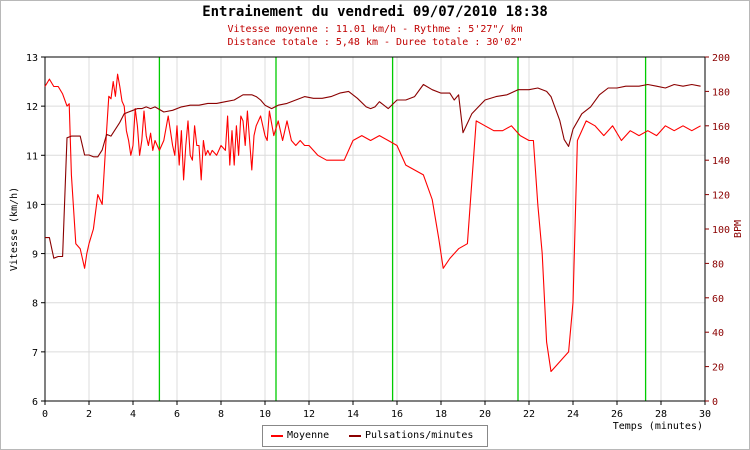 The width and height of the screenshot is (750, 450). I want to click on y-right-tick-label: 60, so click(718, 299).